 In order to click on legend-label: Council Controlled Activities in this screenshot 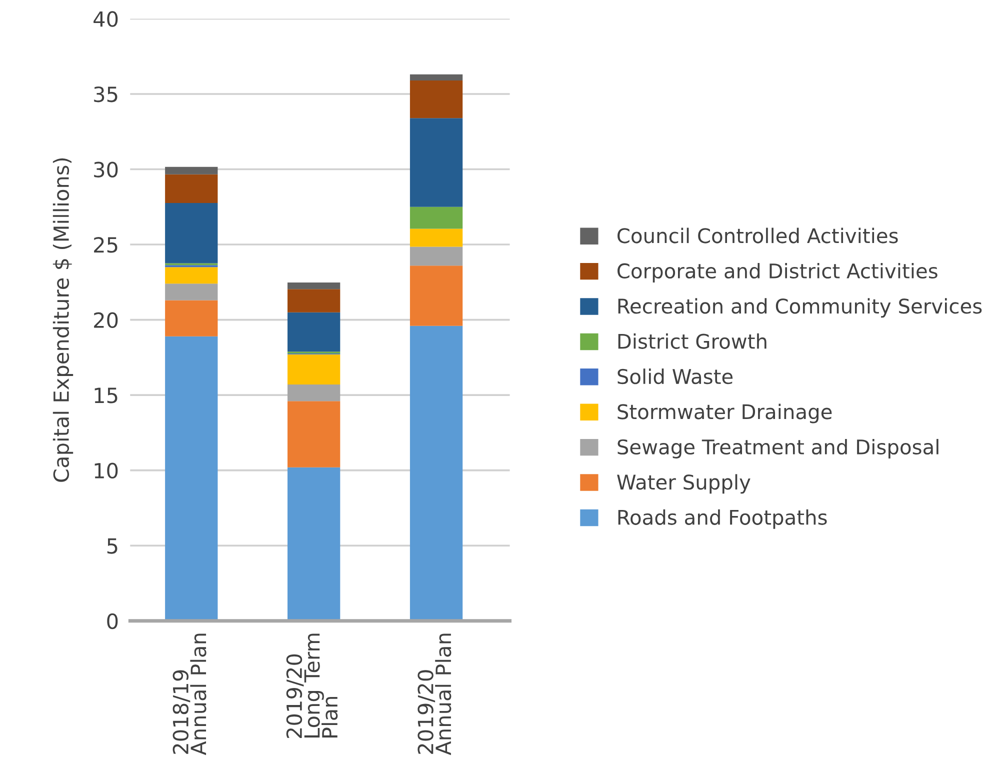, I will do `click(758, 236)`.